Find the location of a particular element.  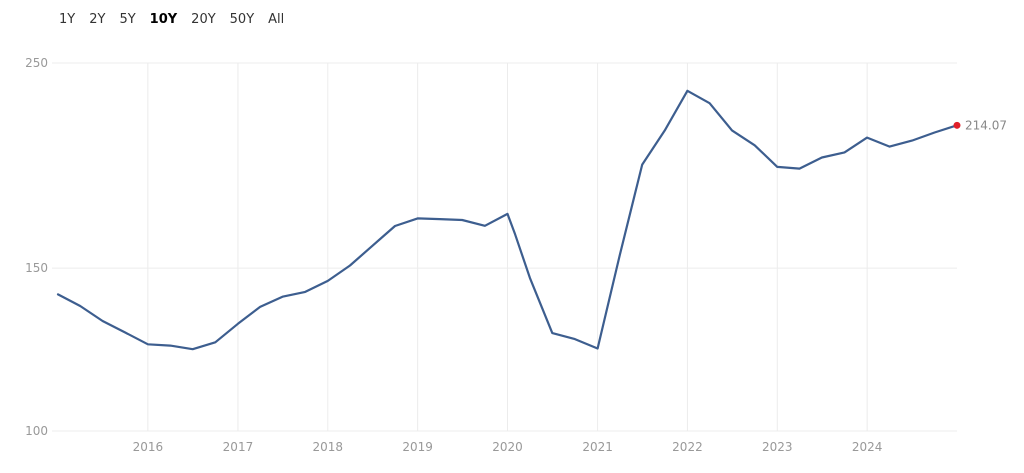

x-tick-label: 2023 is located at coordinates (777, 447).